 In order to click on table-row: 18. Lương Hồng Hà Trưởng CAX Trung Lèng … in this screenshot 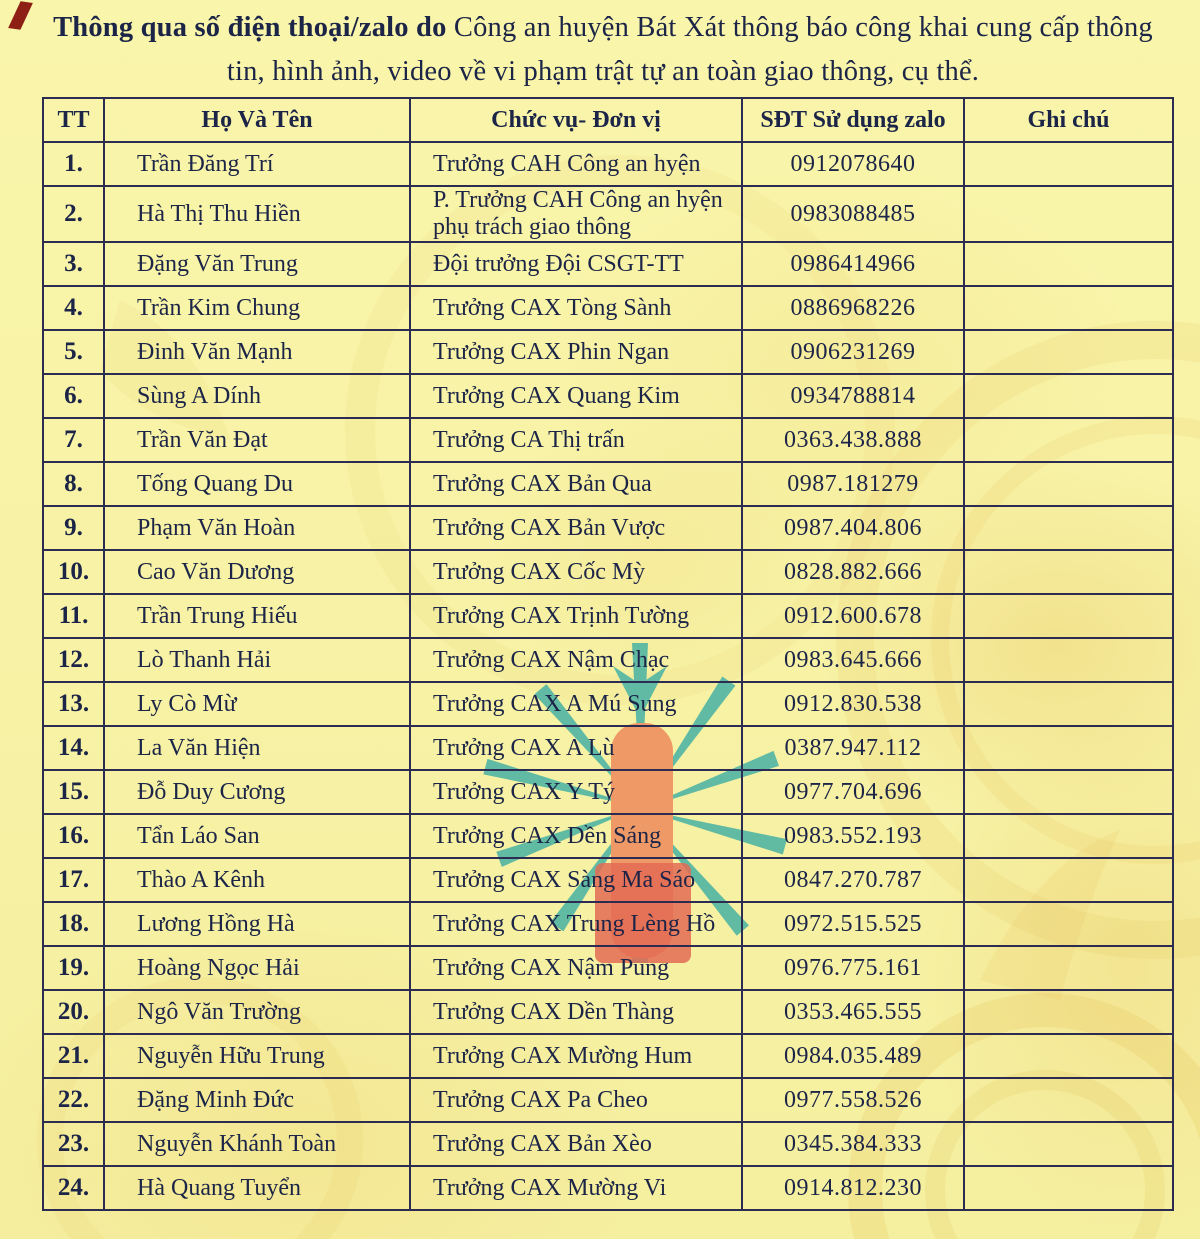, I will do `click(608, 924)`.